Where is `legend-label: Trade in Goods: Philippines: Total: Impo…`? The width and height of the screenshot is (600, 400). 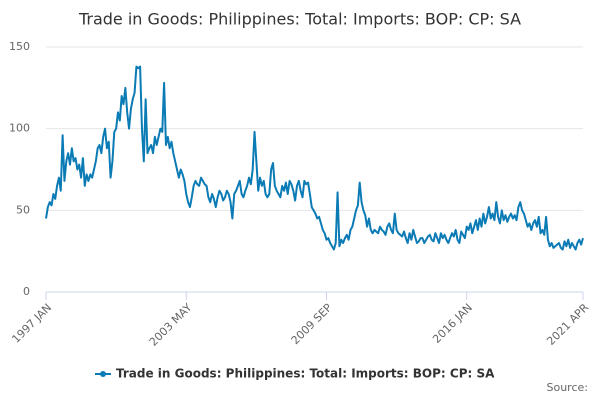
legend-label: Trade in Goods: Philippines: Total: Impo… is located at coordinates (305, 374).